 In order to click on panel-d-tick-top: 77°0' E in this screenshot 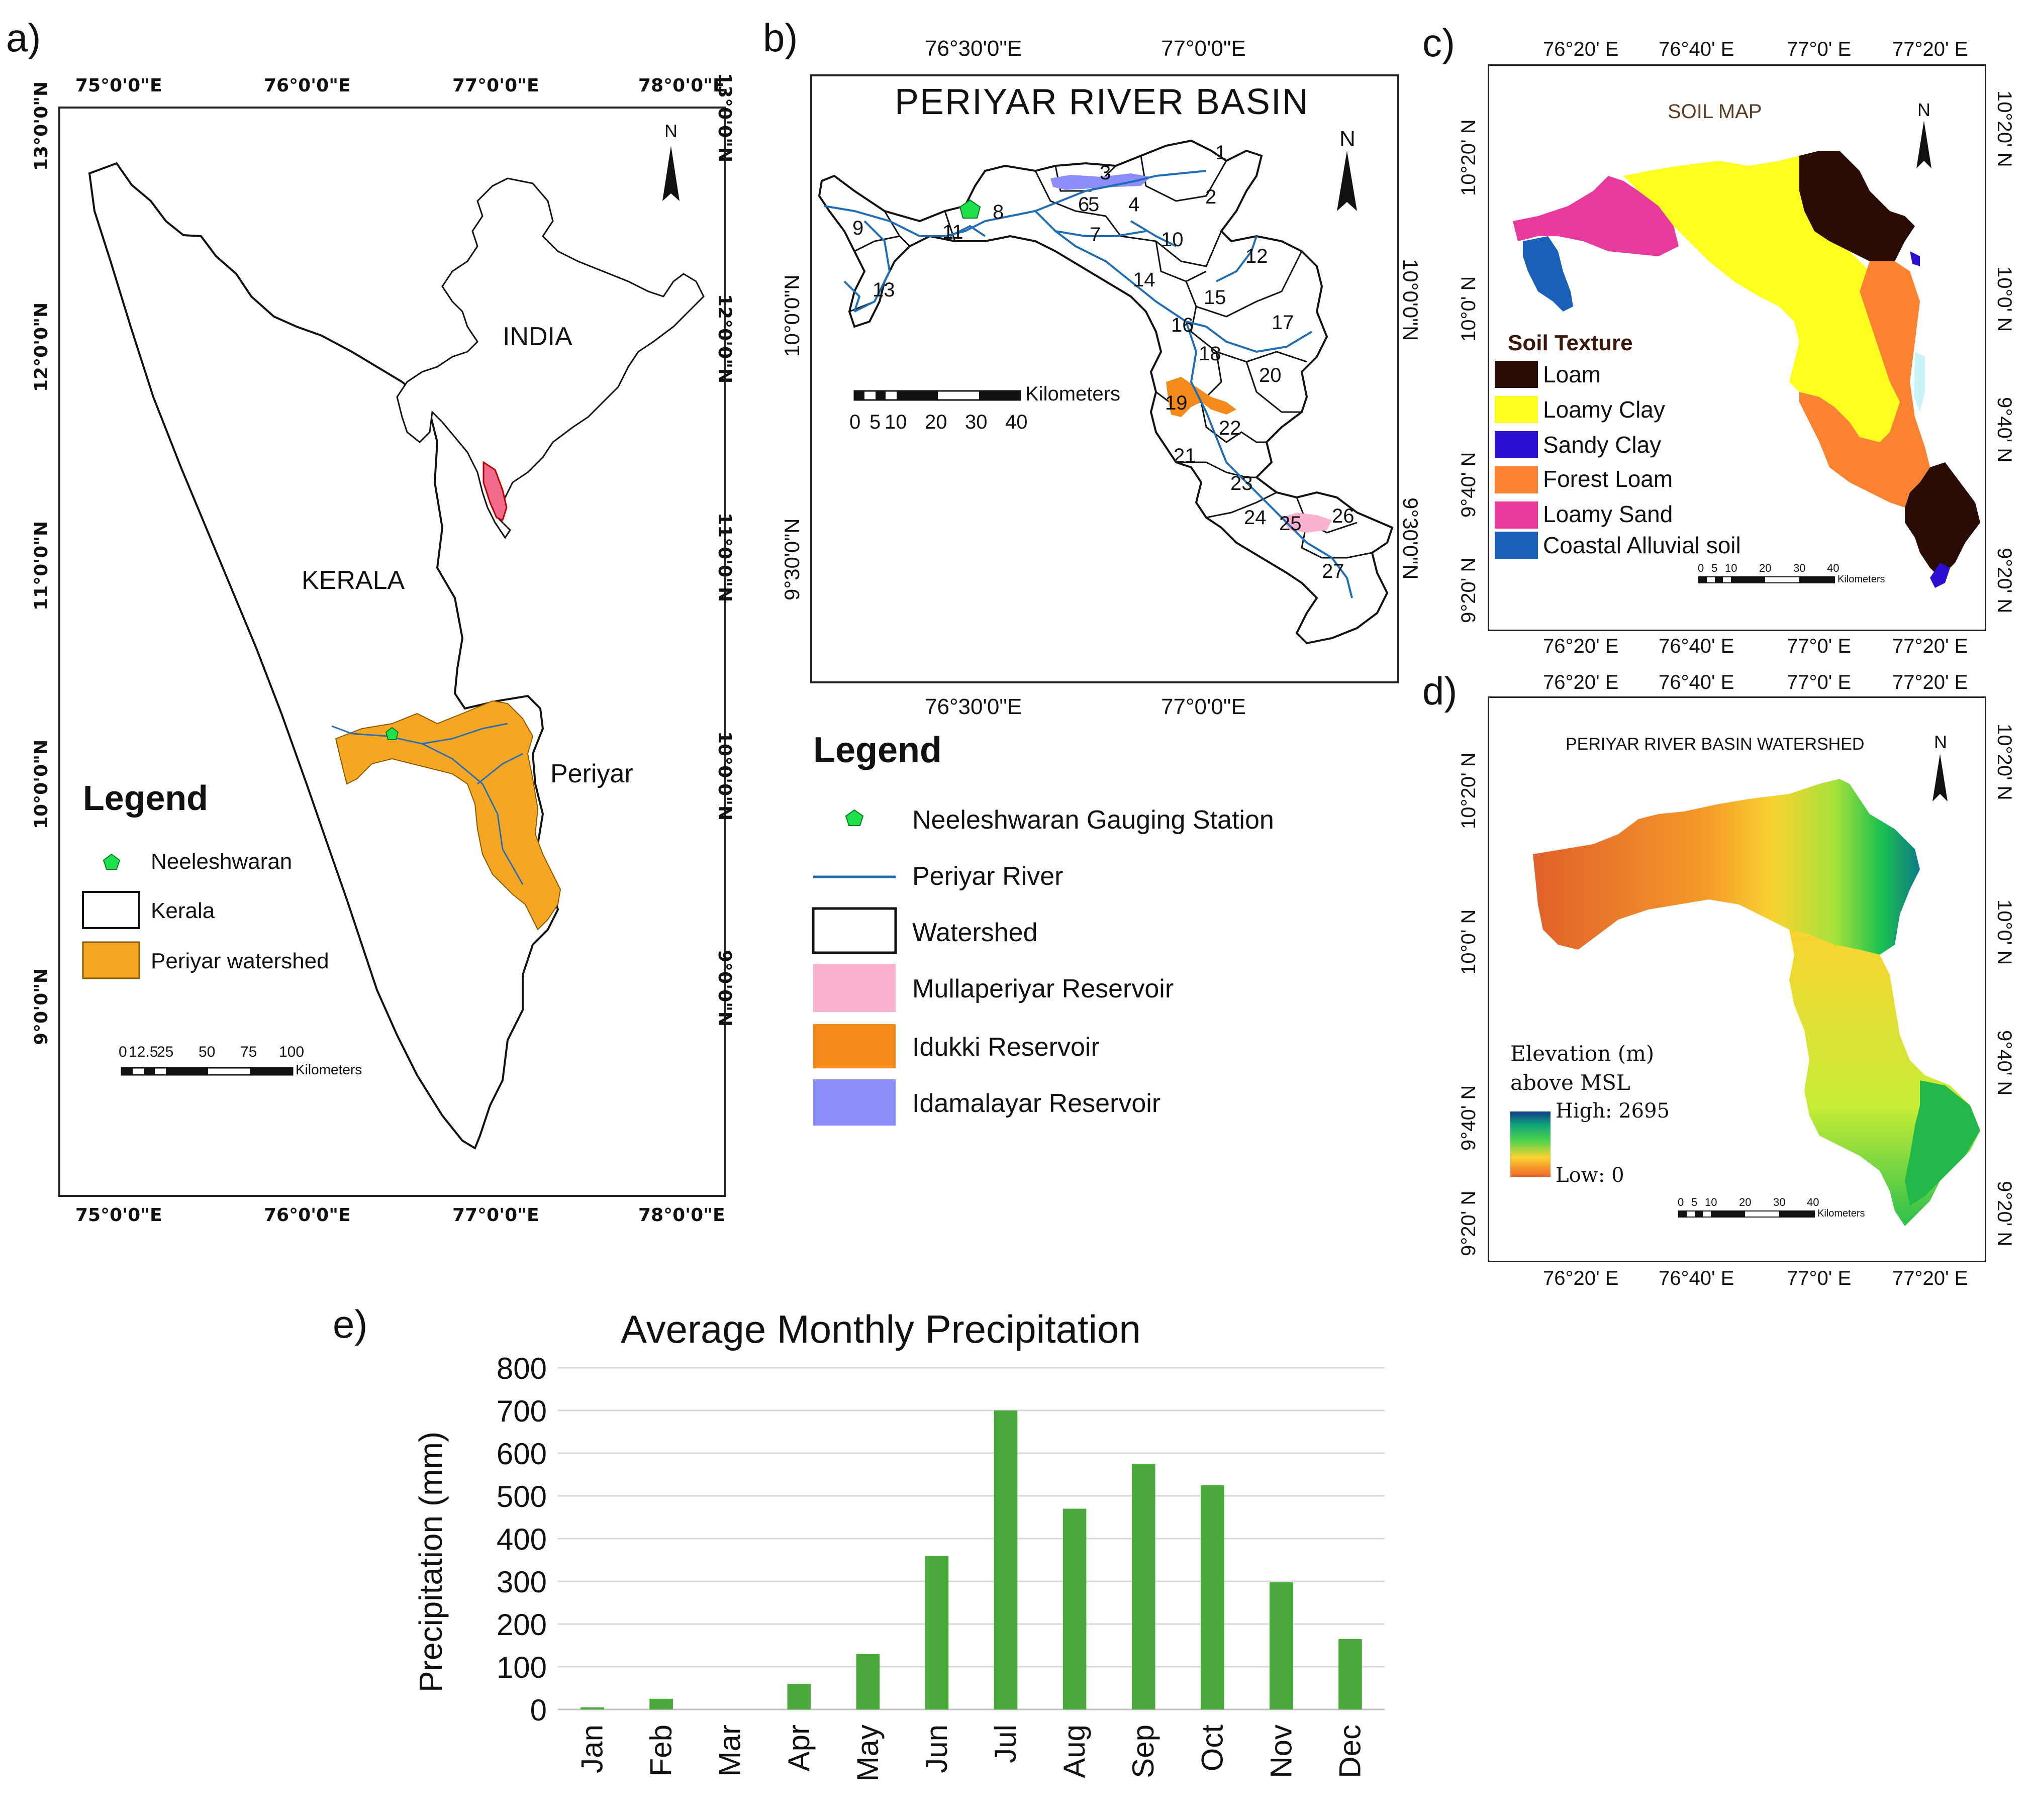, I will do `click(1819, 682)`.